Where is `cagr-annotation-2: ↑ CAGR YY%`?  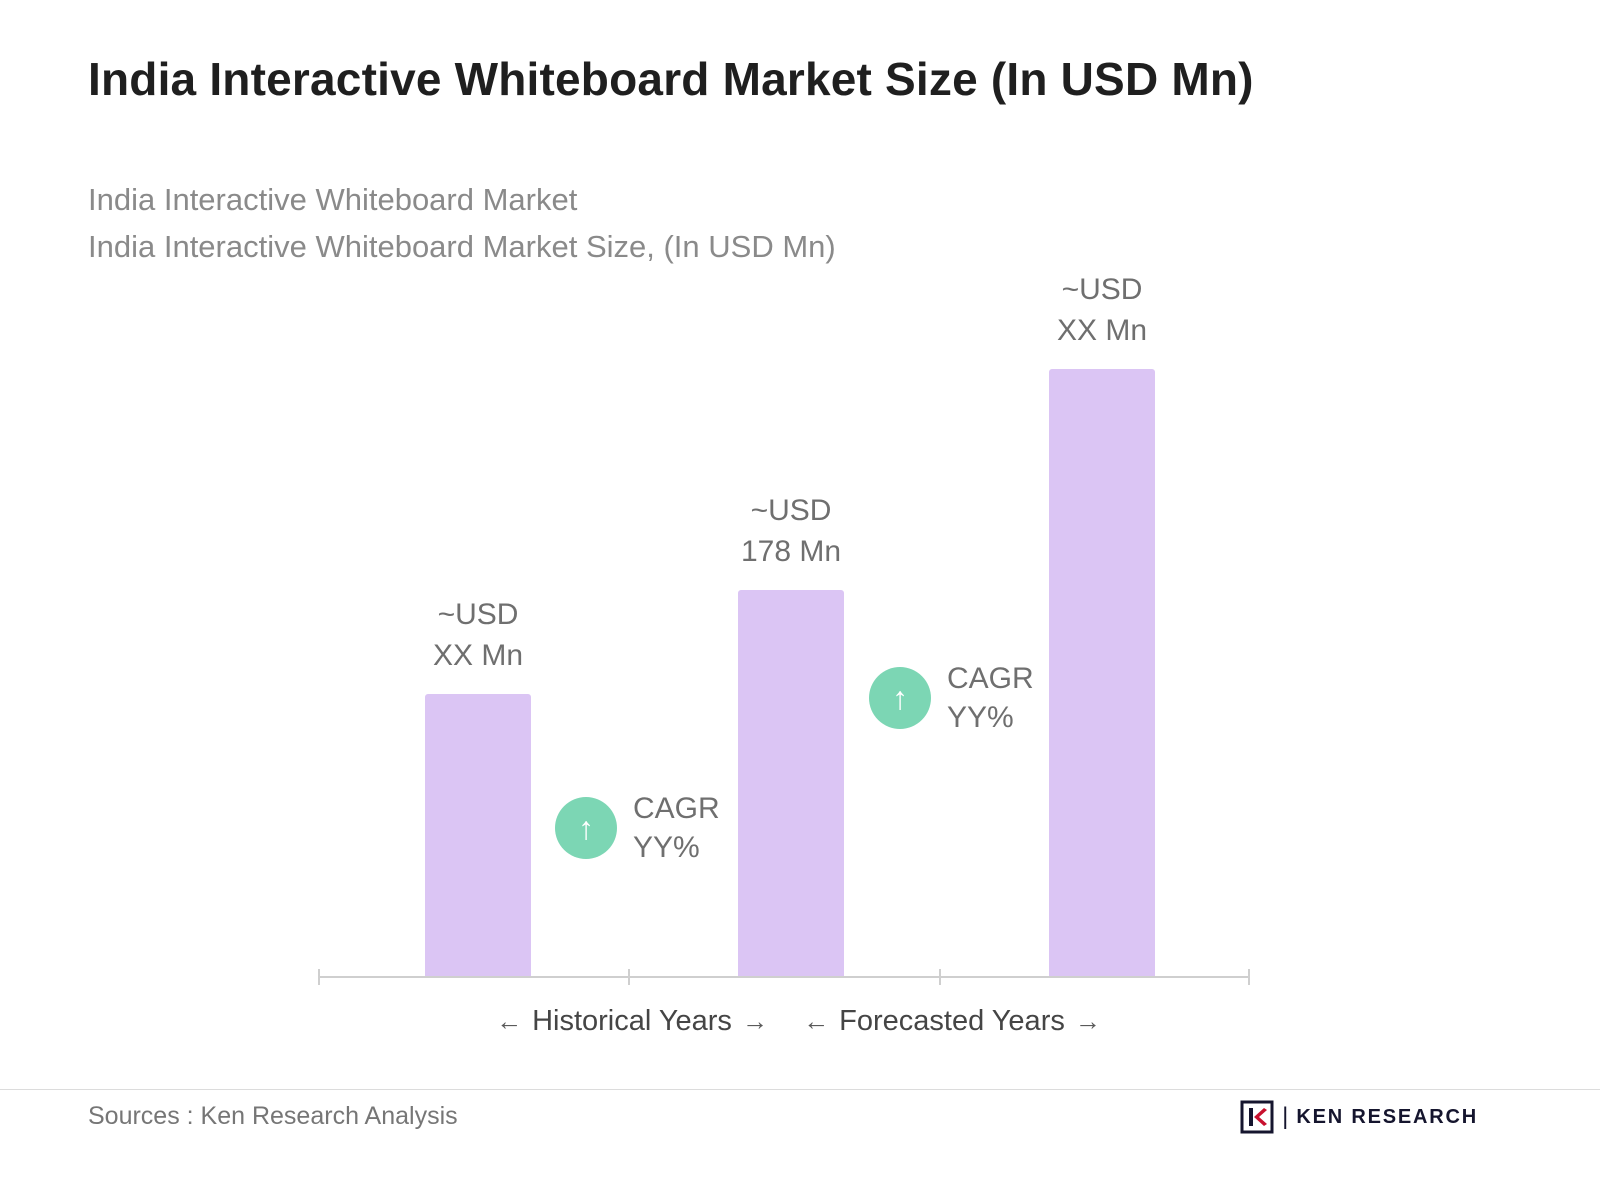 cagr-annotation-2: ↑ CAGR YY% is located at coordinates (951, 698).